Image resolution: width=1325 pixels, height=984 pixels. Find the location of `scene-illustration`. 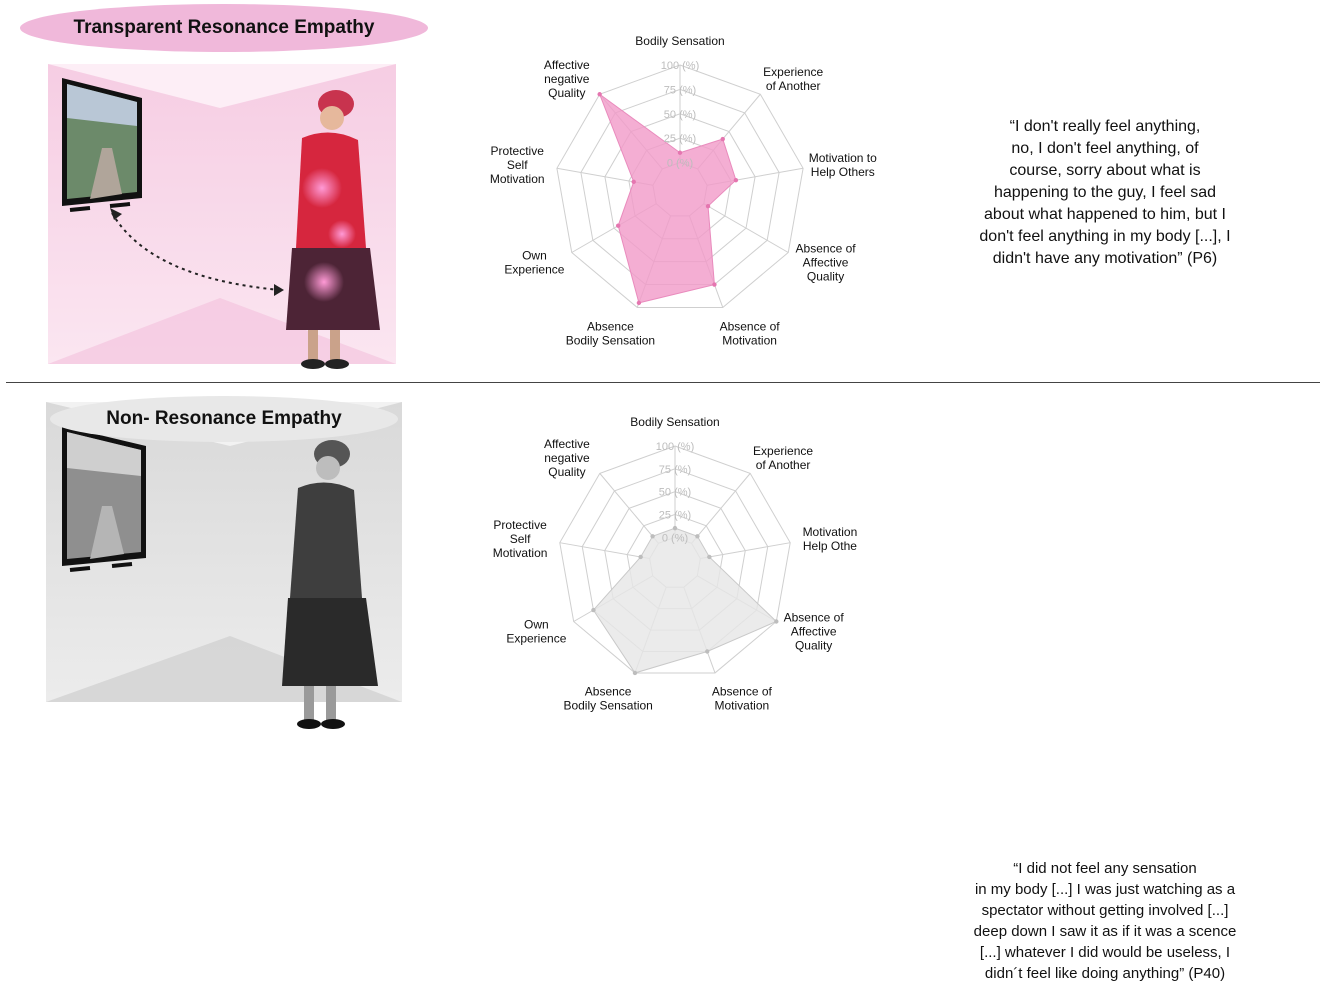

scene-illustration is located at coordinates (222, 216).